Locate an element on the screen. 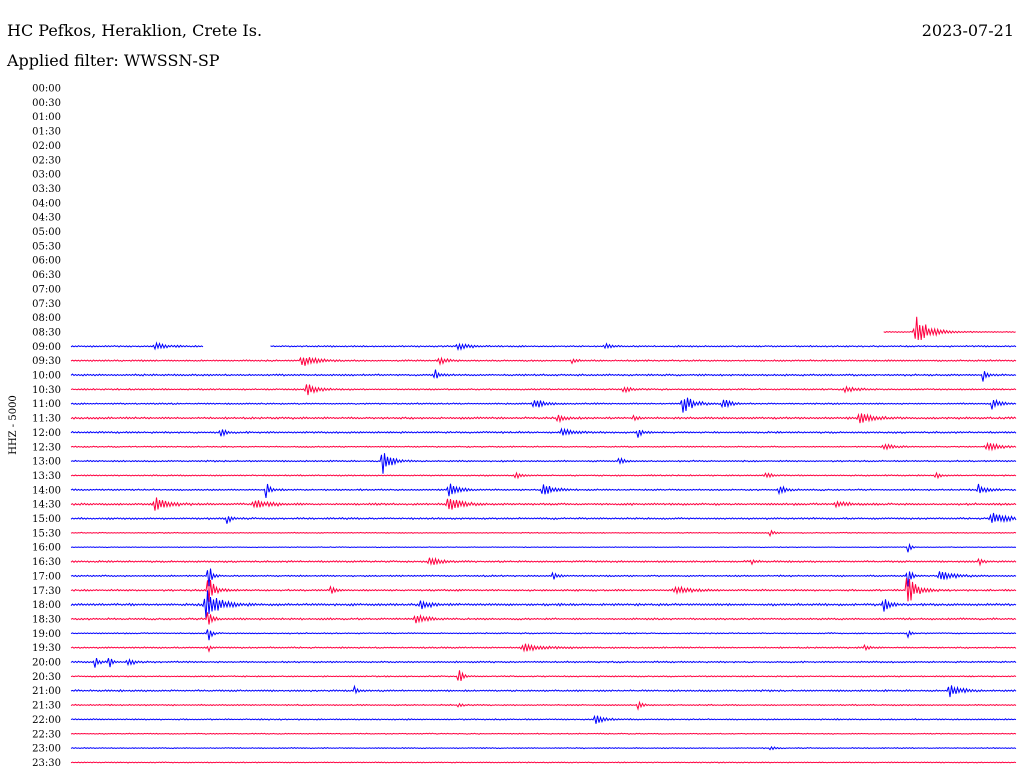  channel-label: HHZ - 5000 is located at coordinates (13, 425).